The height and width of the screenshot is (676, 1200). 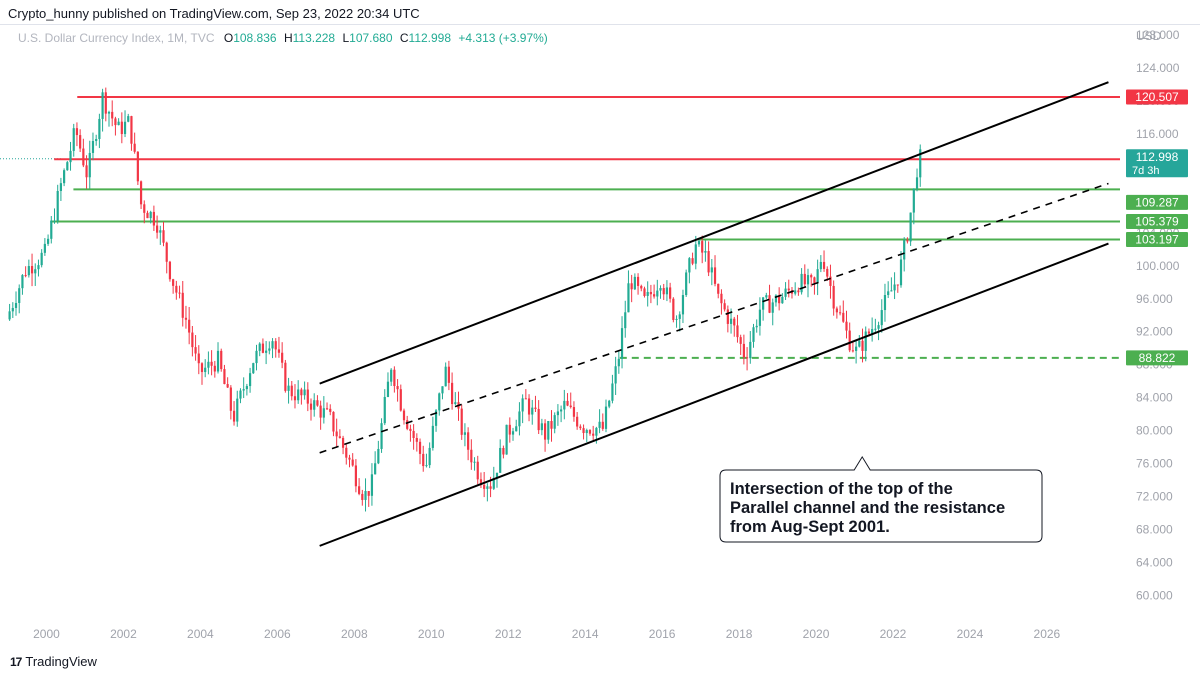 What do you see at coordinates (431, 634) in the screenshot?
I see `x-tick-label: 2010` at bounding box center [431, 634].